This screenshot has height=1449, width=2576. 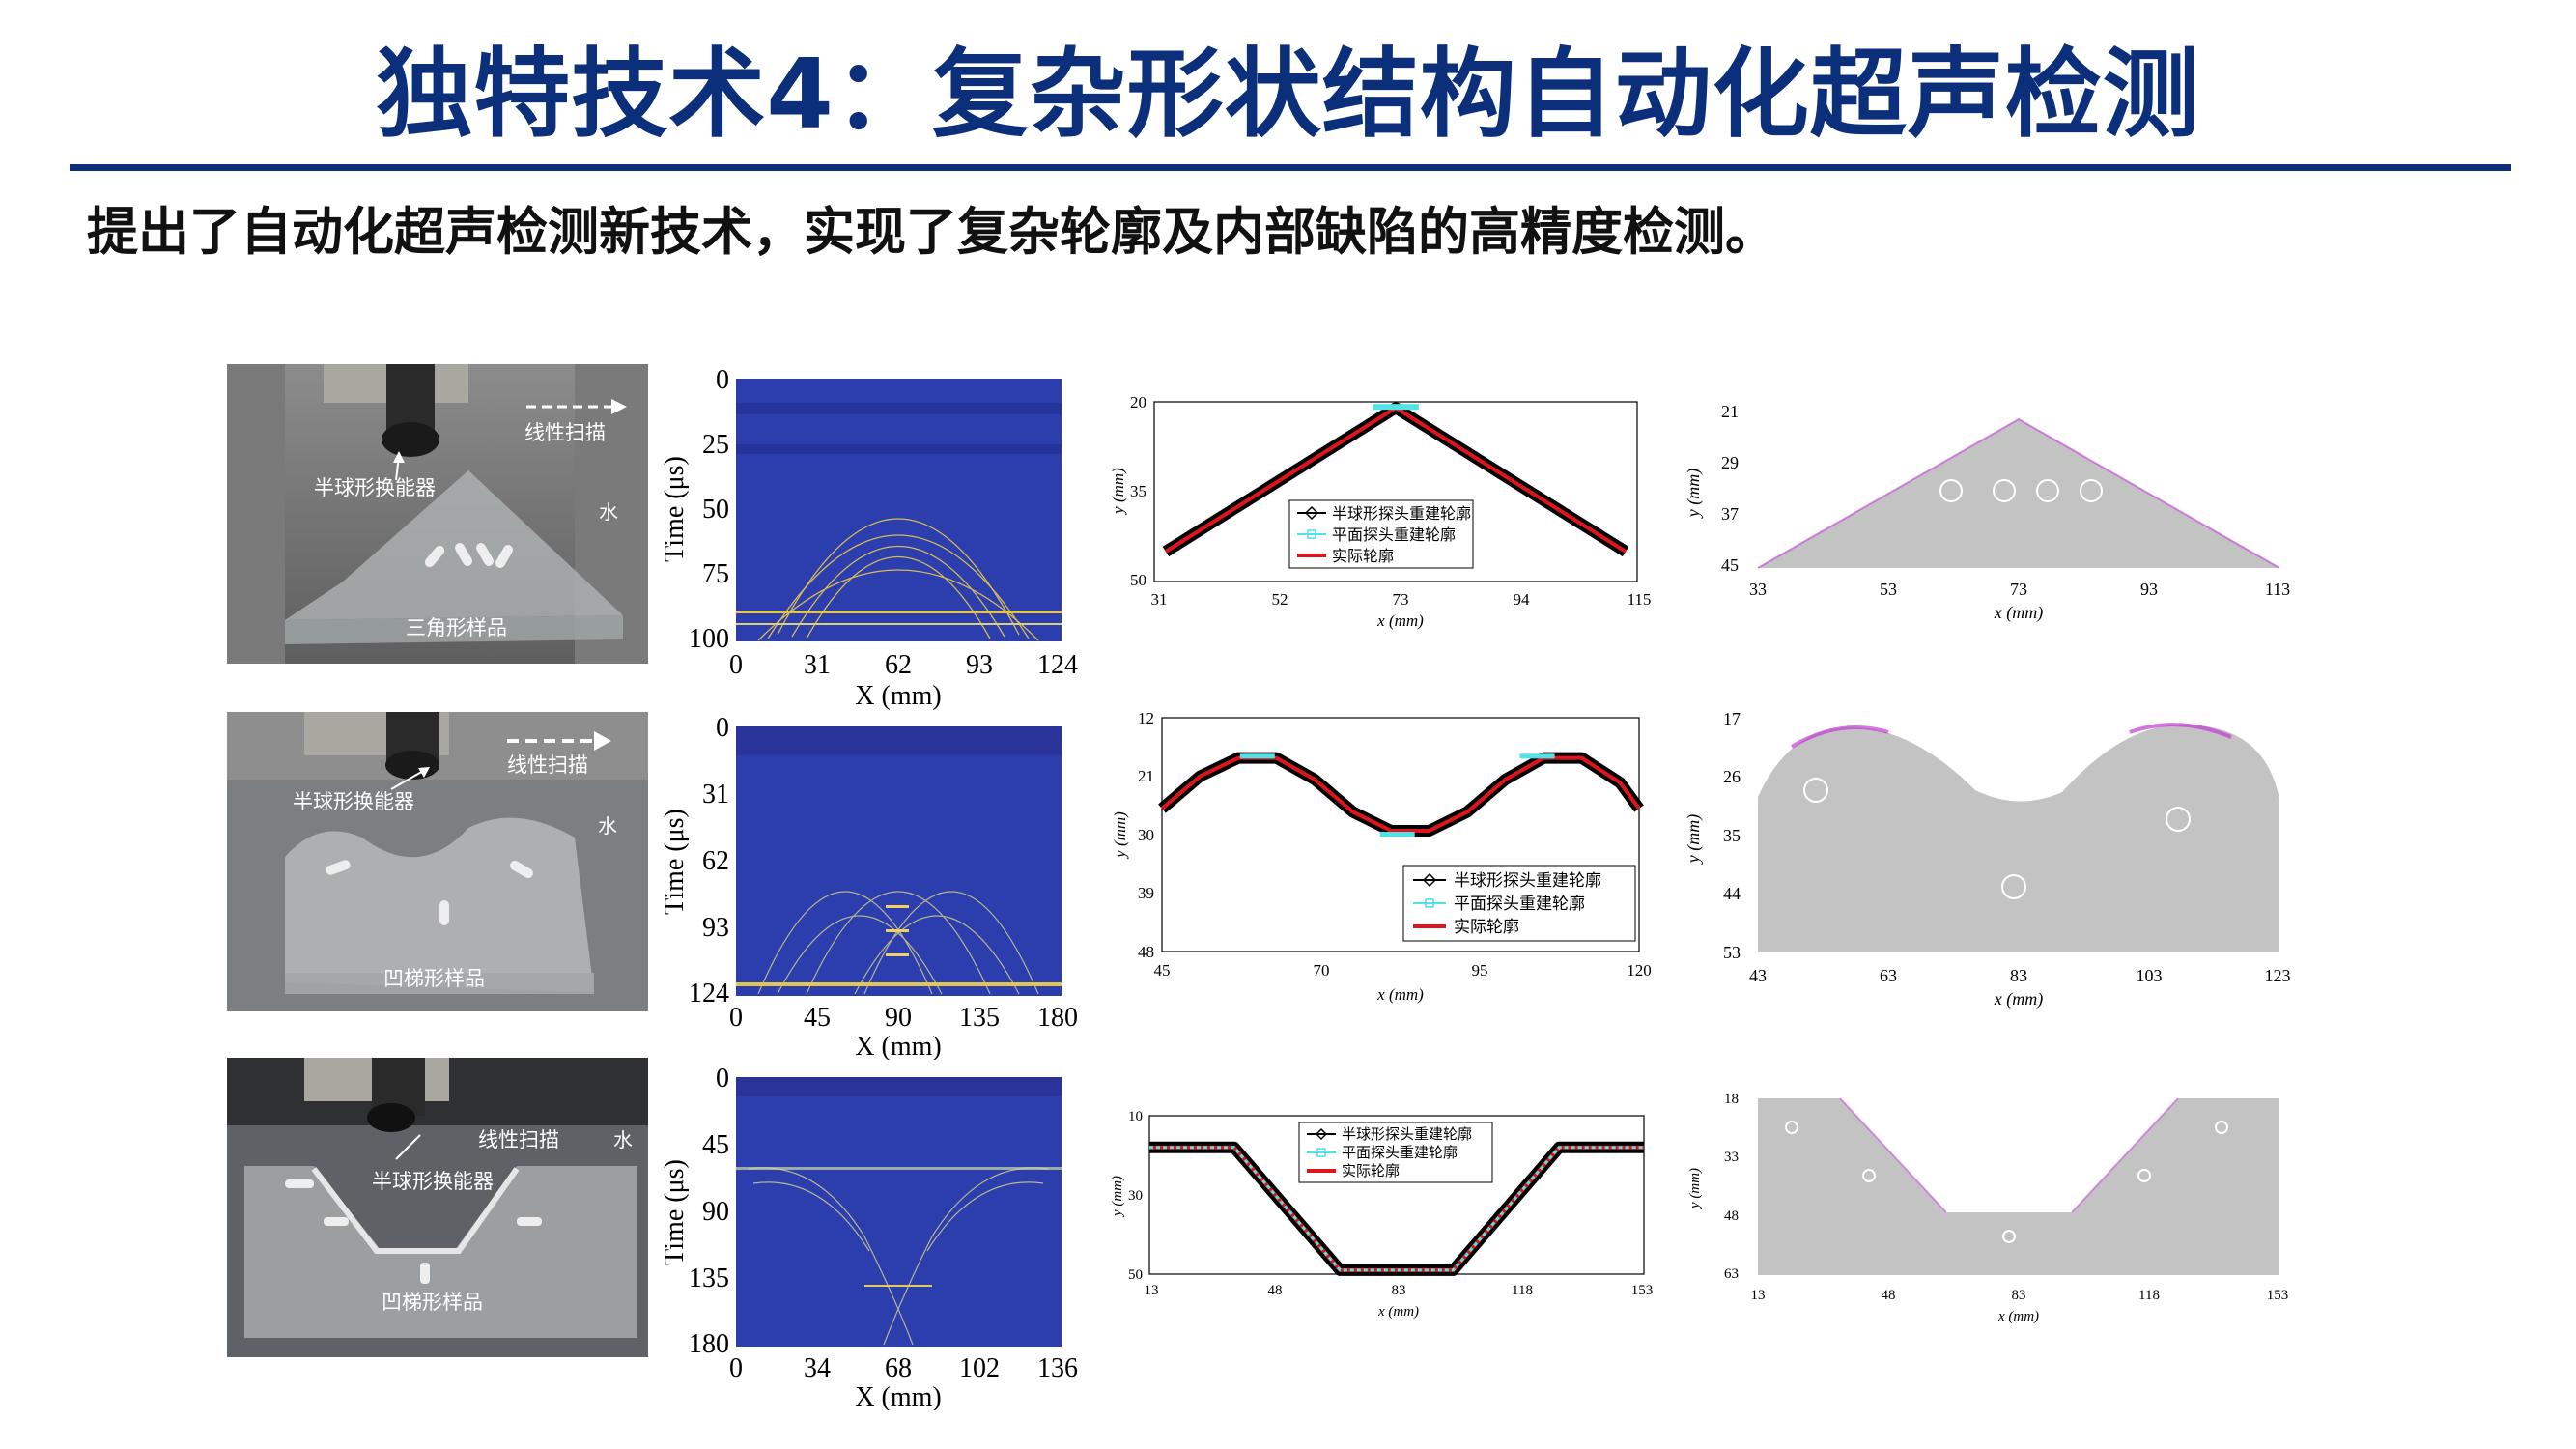 I want to click on y-tick: 53, so click(x=1732, y=952).